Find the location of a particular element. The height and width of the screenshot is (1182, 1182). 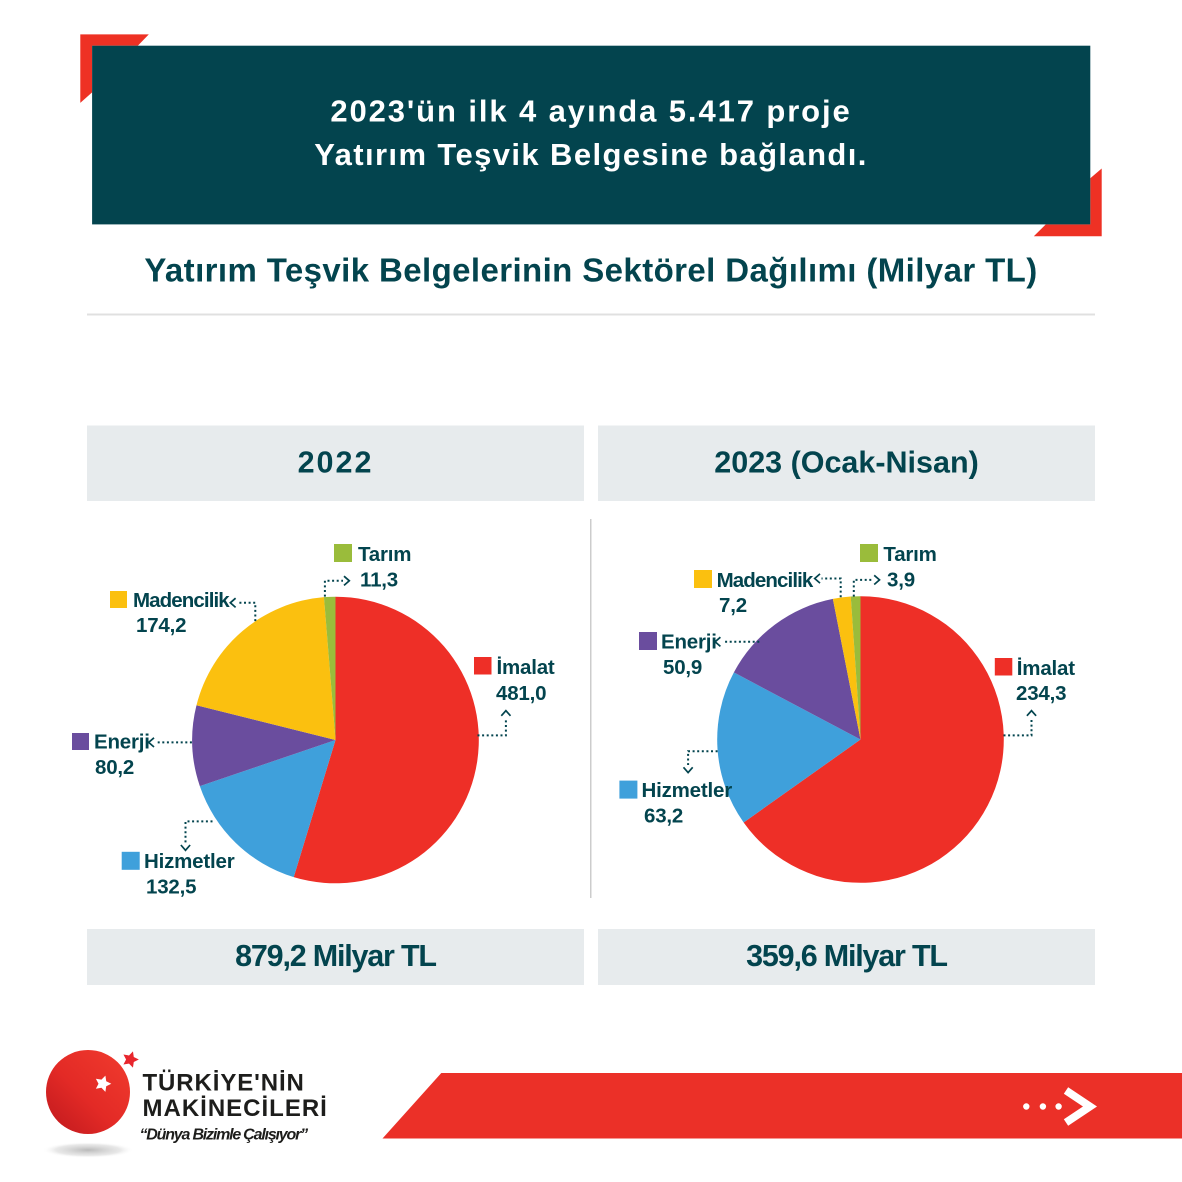

svg-text: 359,6 Milyar TL is located at coordinates (846, 956).